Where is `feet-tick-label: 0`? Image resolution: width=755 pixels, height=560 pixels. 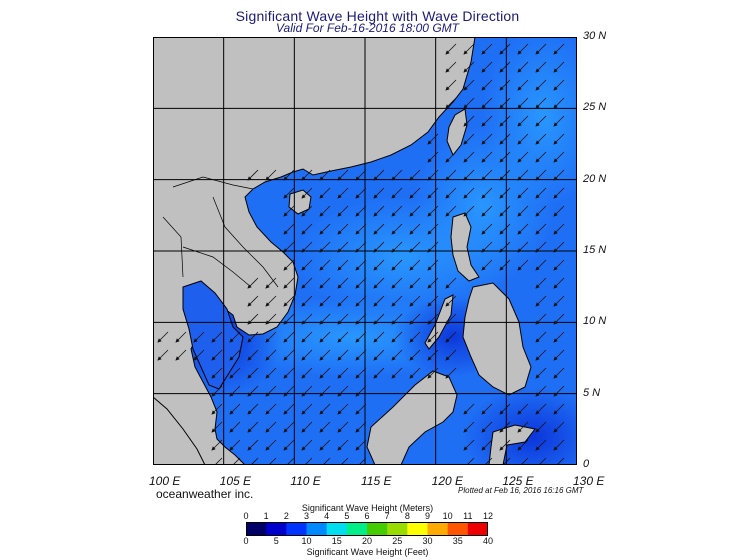
feet-tick-label: 0 is located at coordinates (246, 541).